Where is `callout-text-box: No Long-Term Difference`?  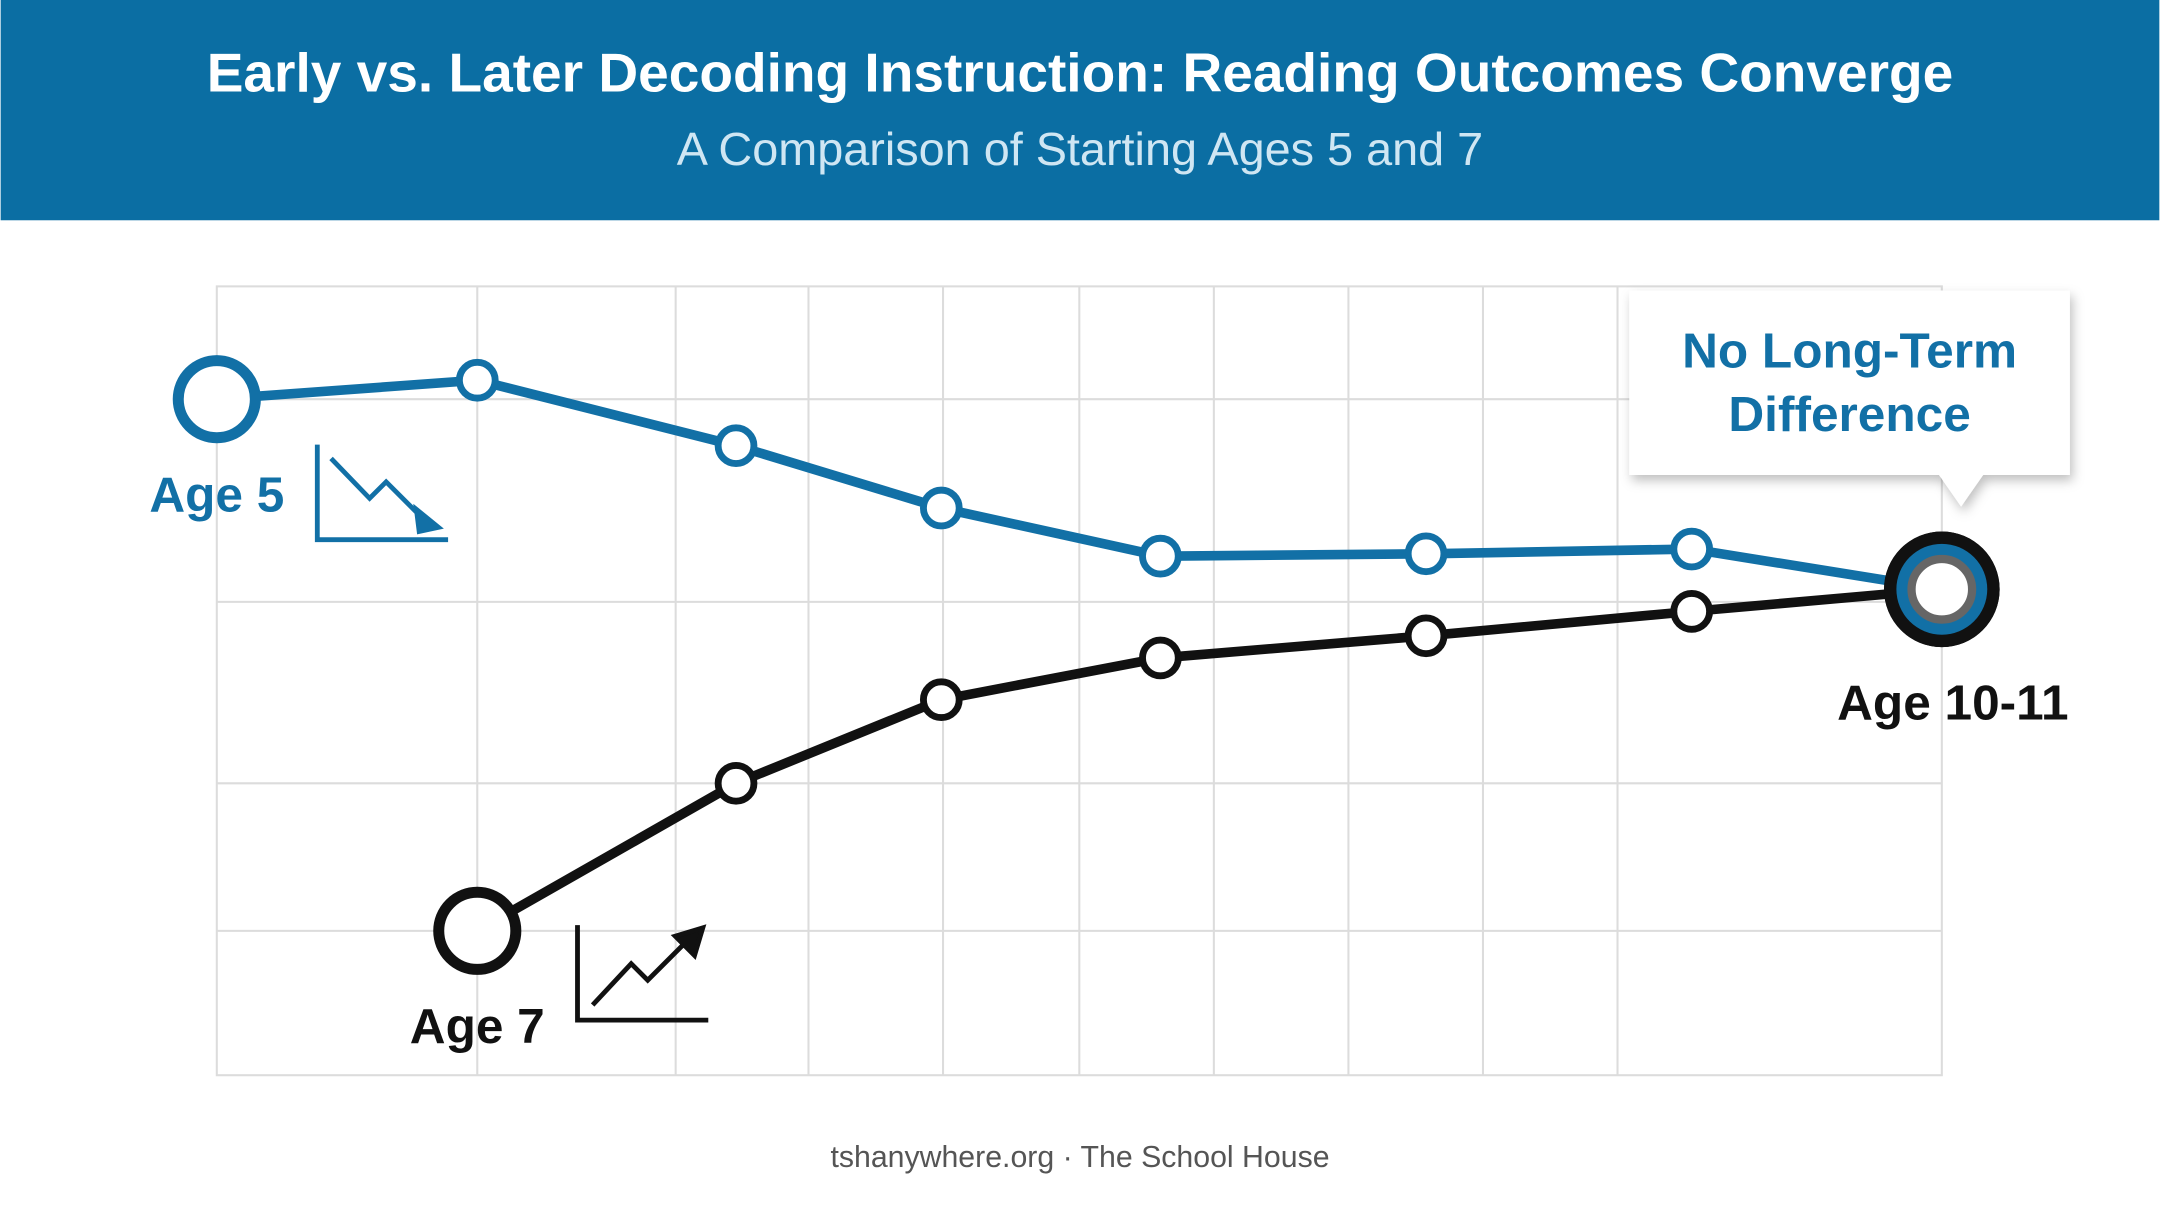
callout-text-box: No Long-Term Difference is located at coordinates (1850, 382).